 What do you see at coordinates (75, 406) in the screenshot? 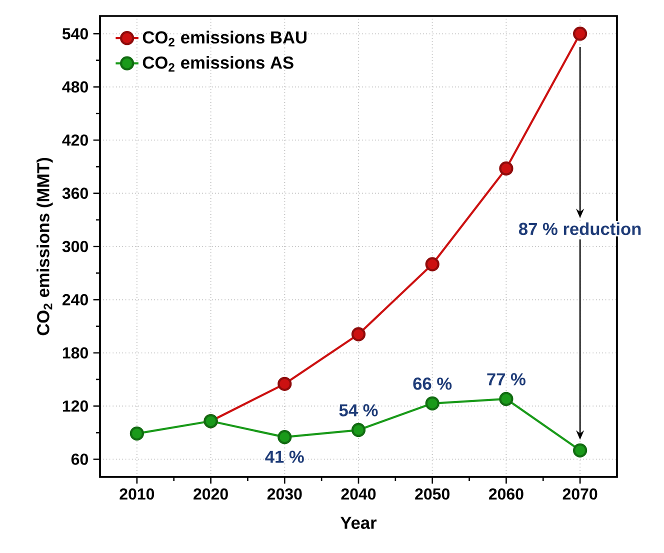
I see `y-tick-label: 120` at bounding box center [75, 406].